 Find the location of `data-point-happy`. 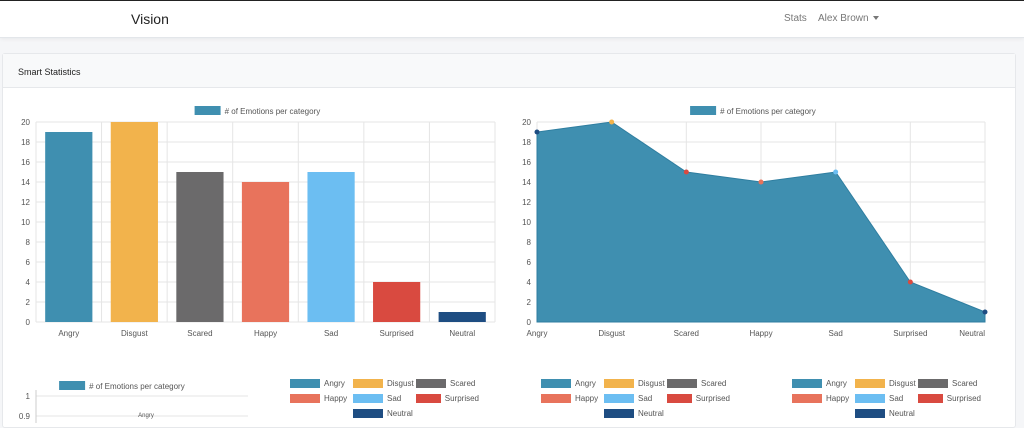

data-point-happy is located at coordinates (761, 182).